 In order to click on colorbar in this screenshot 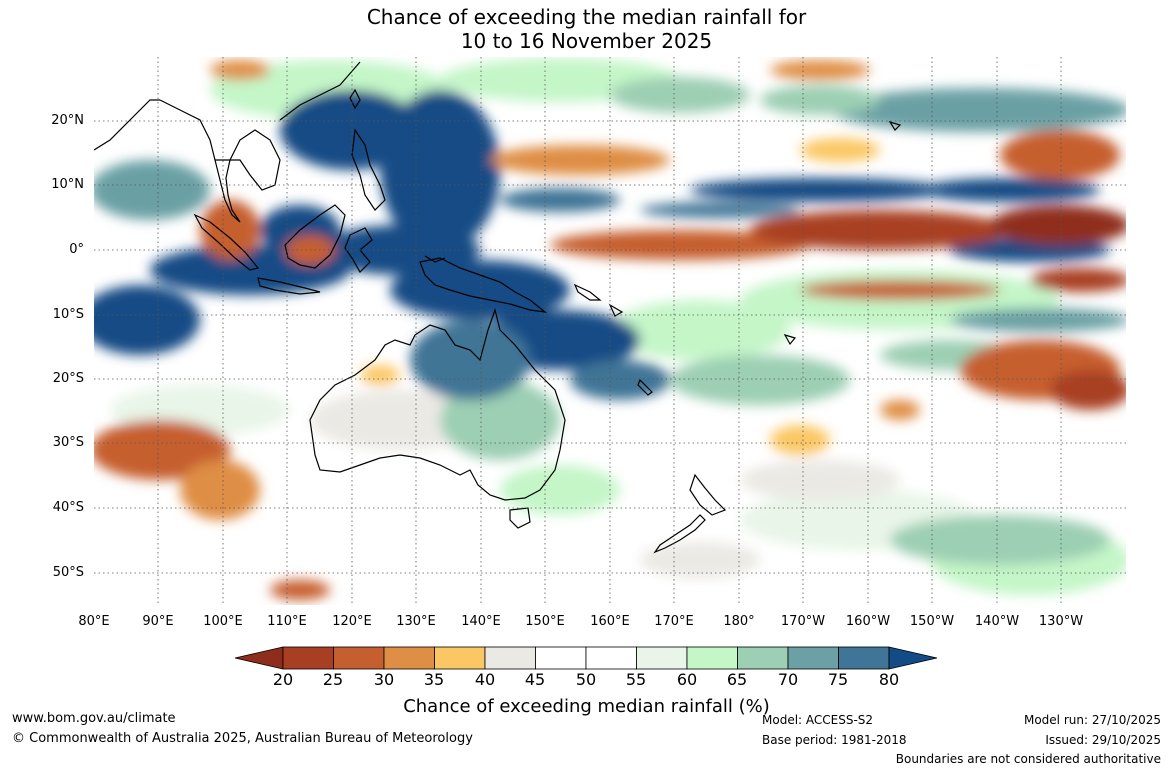, I will do `click(586, 658)`.